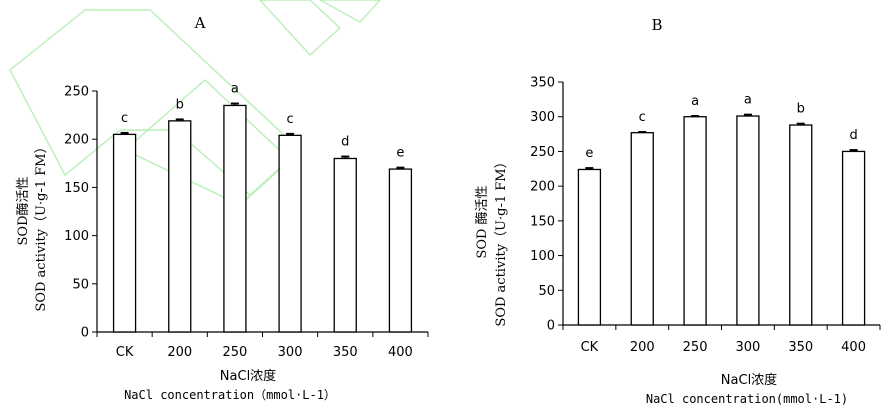 The height and width of the screenshot is (409, 882). Describe the element at coordinates (41, 225) in the screenshot. I see `y-axis-label-a-line2: SOD activity（U·g-1 FM）` at that location.